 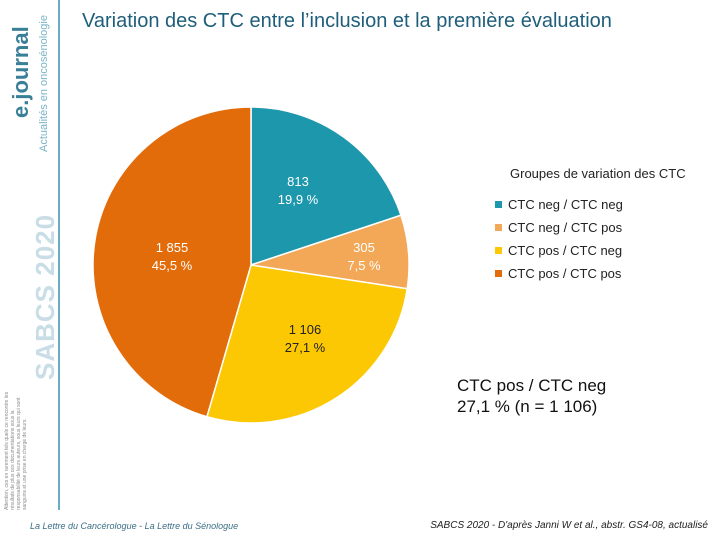 What do you see at coordinates (172, 265) in the screenshot?
I see `slice-percent-label: 45,5 %` at bounding box center [172, 265].